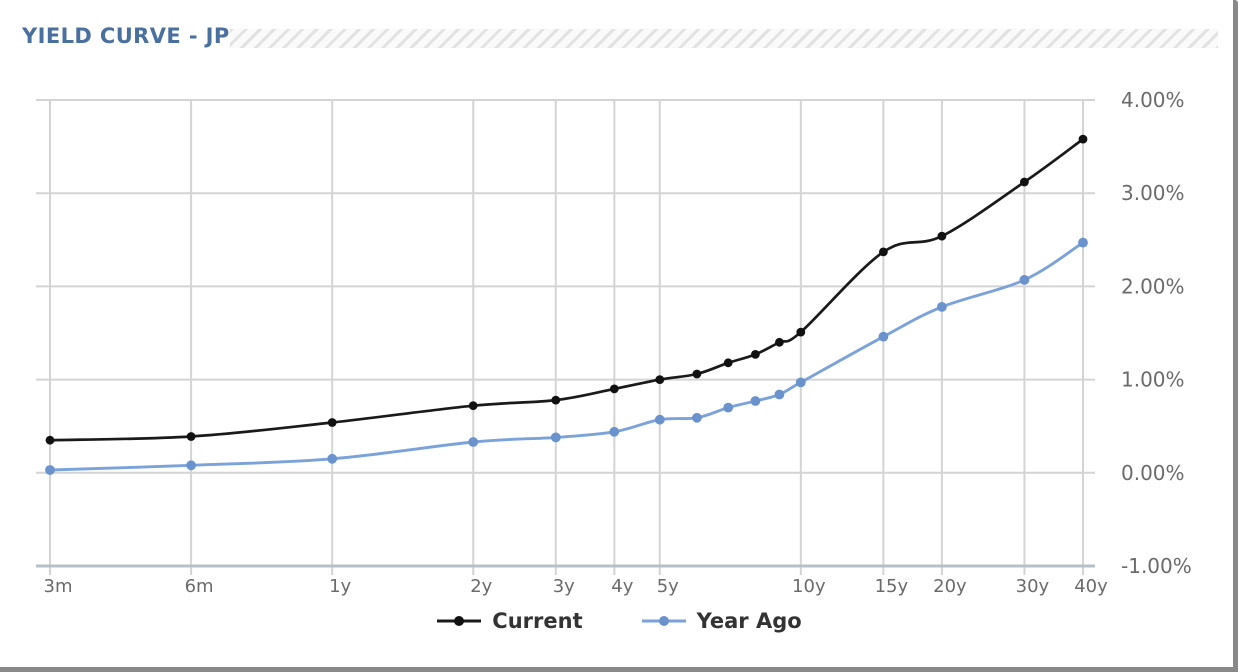 This screenshot has height=672, width=1238. I want to click on legend-item-year-ago: Year Ago, so click(721, 621).